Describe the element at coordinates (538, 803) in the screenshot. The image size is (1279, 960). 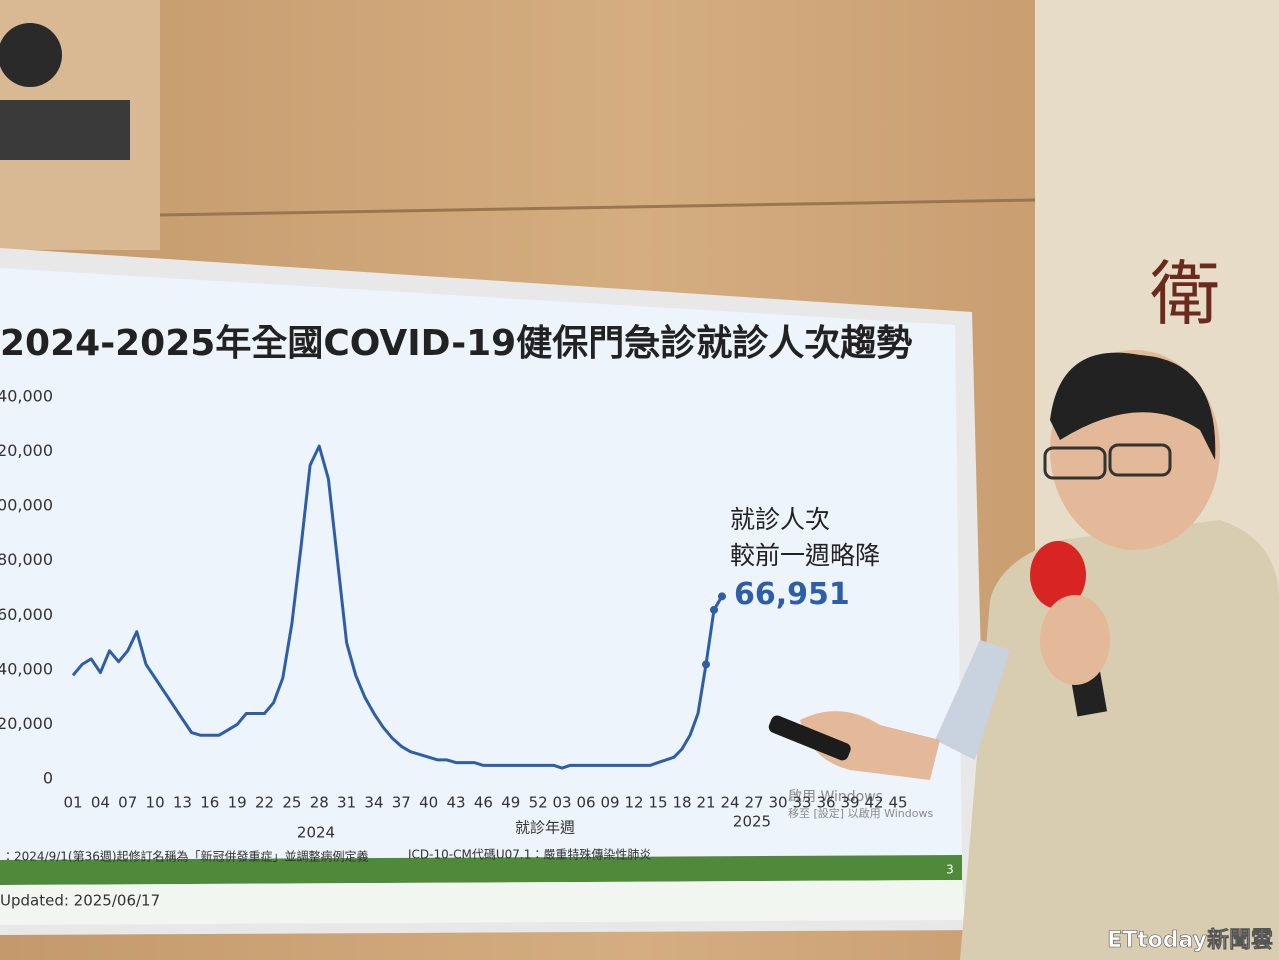
I see `x-tick-label: 52` at that location.